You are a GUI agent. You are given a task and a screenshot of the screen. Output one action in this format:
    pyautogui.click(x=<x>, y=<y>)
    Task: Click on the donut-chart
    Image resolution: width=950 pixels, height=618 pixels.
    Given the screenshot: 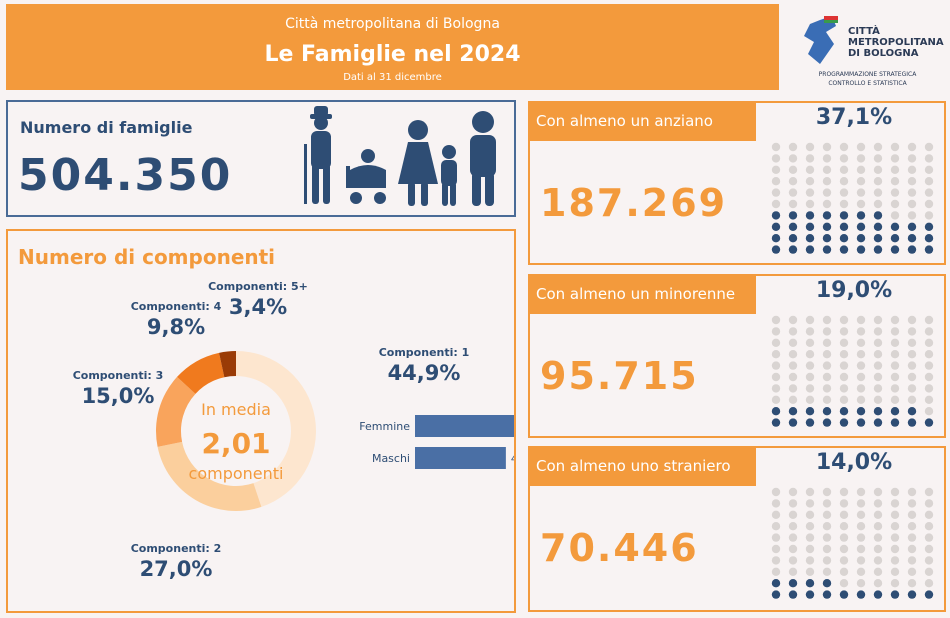 What is the action you would take?
    pyautogui.click(x=236, y=431)
    